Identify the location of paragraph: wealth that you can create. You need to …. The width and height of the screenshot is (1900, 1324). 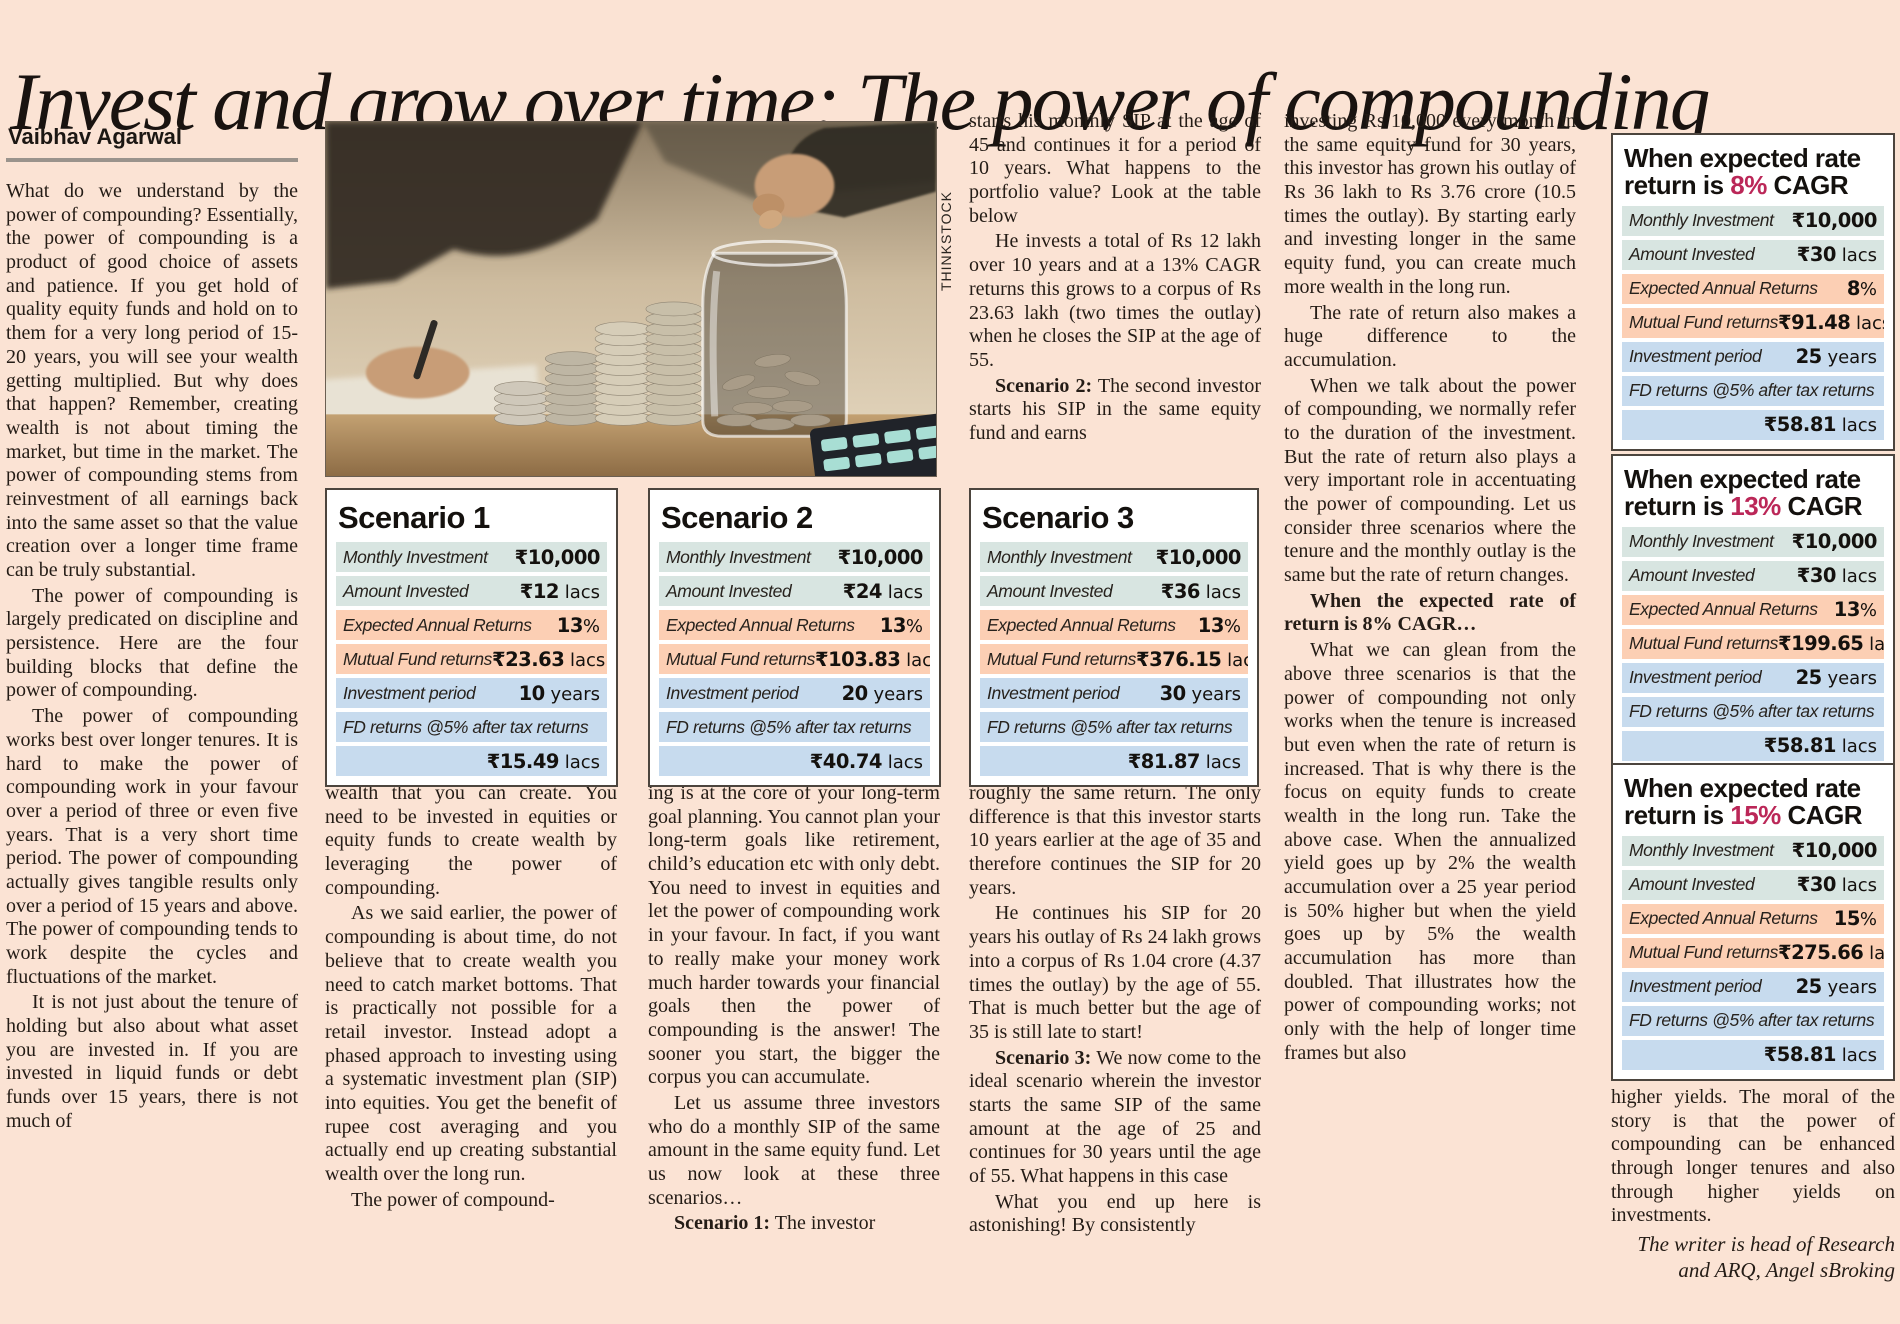
(471, 841).